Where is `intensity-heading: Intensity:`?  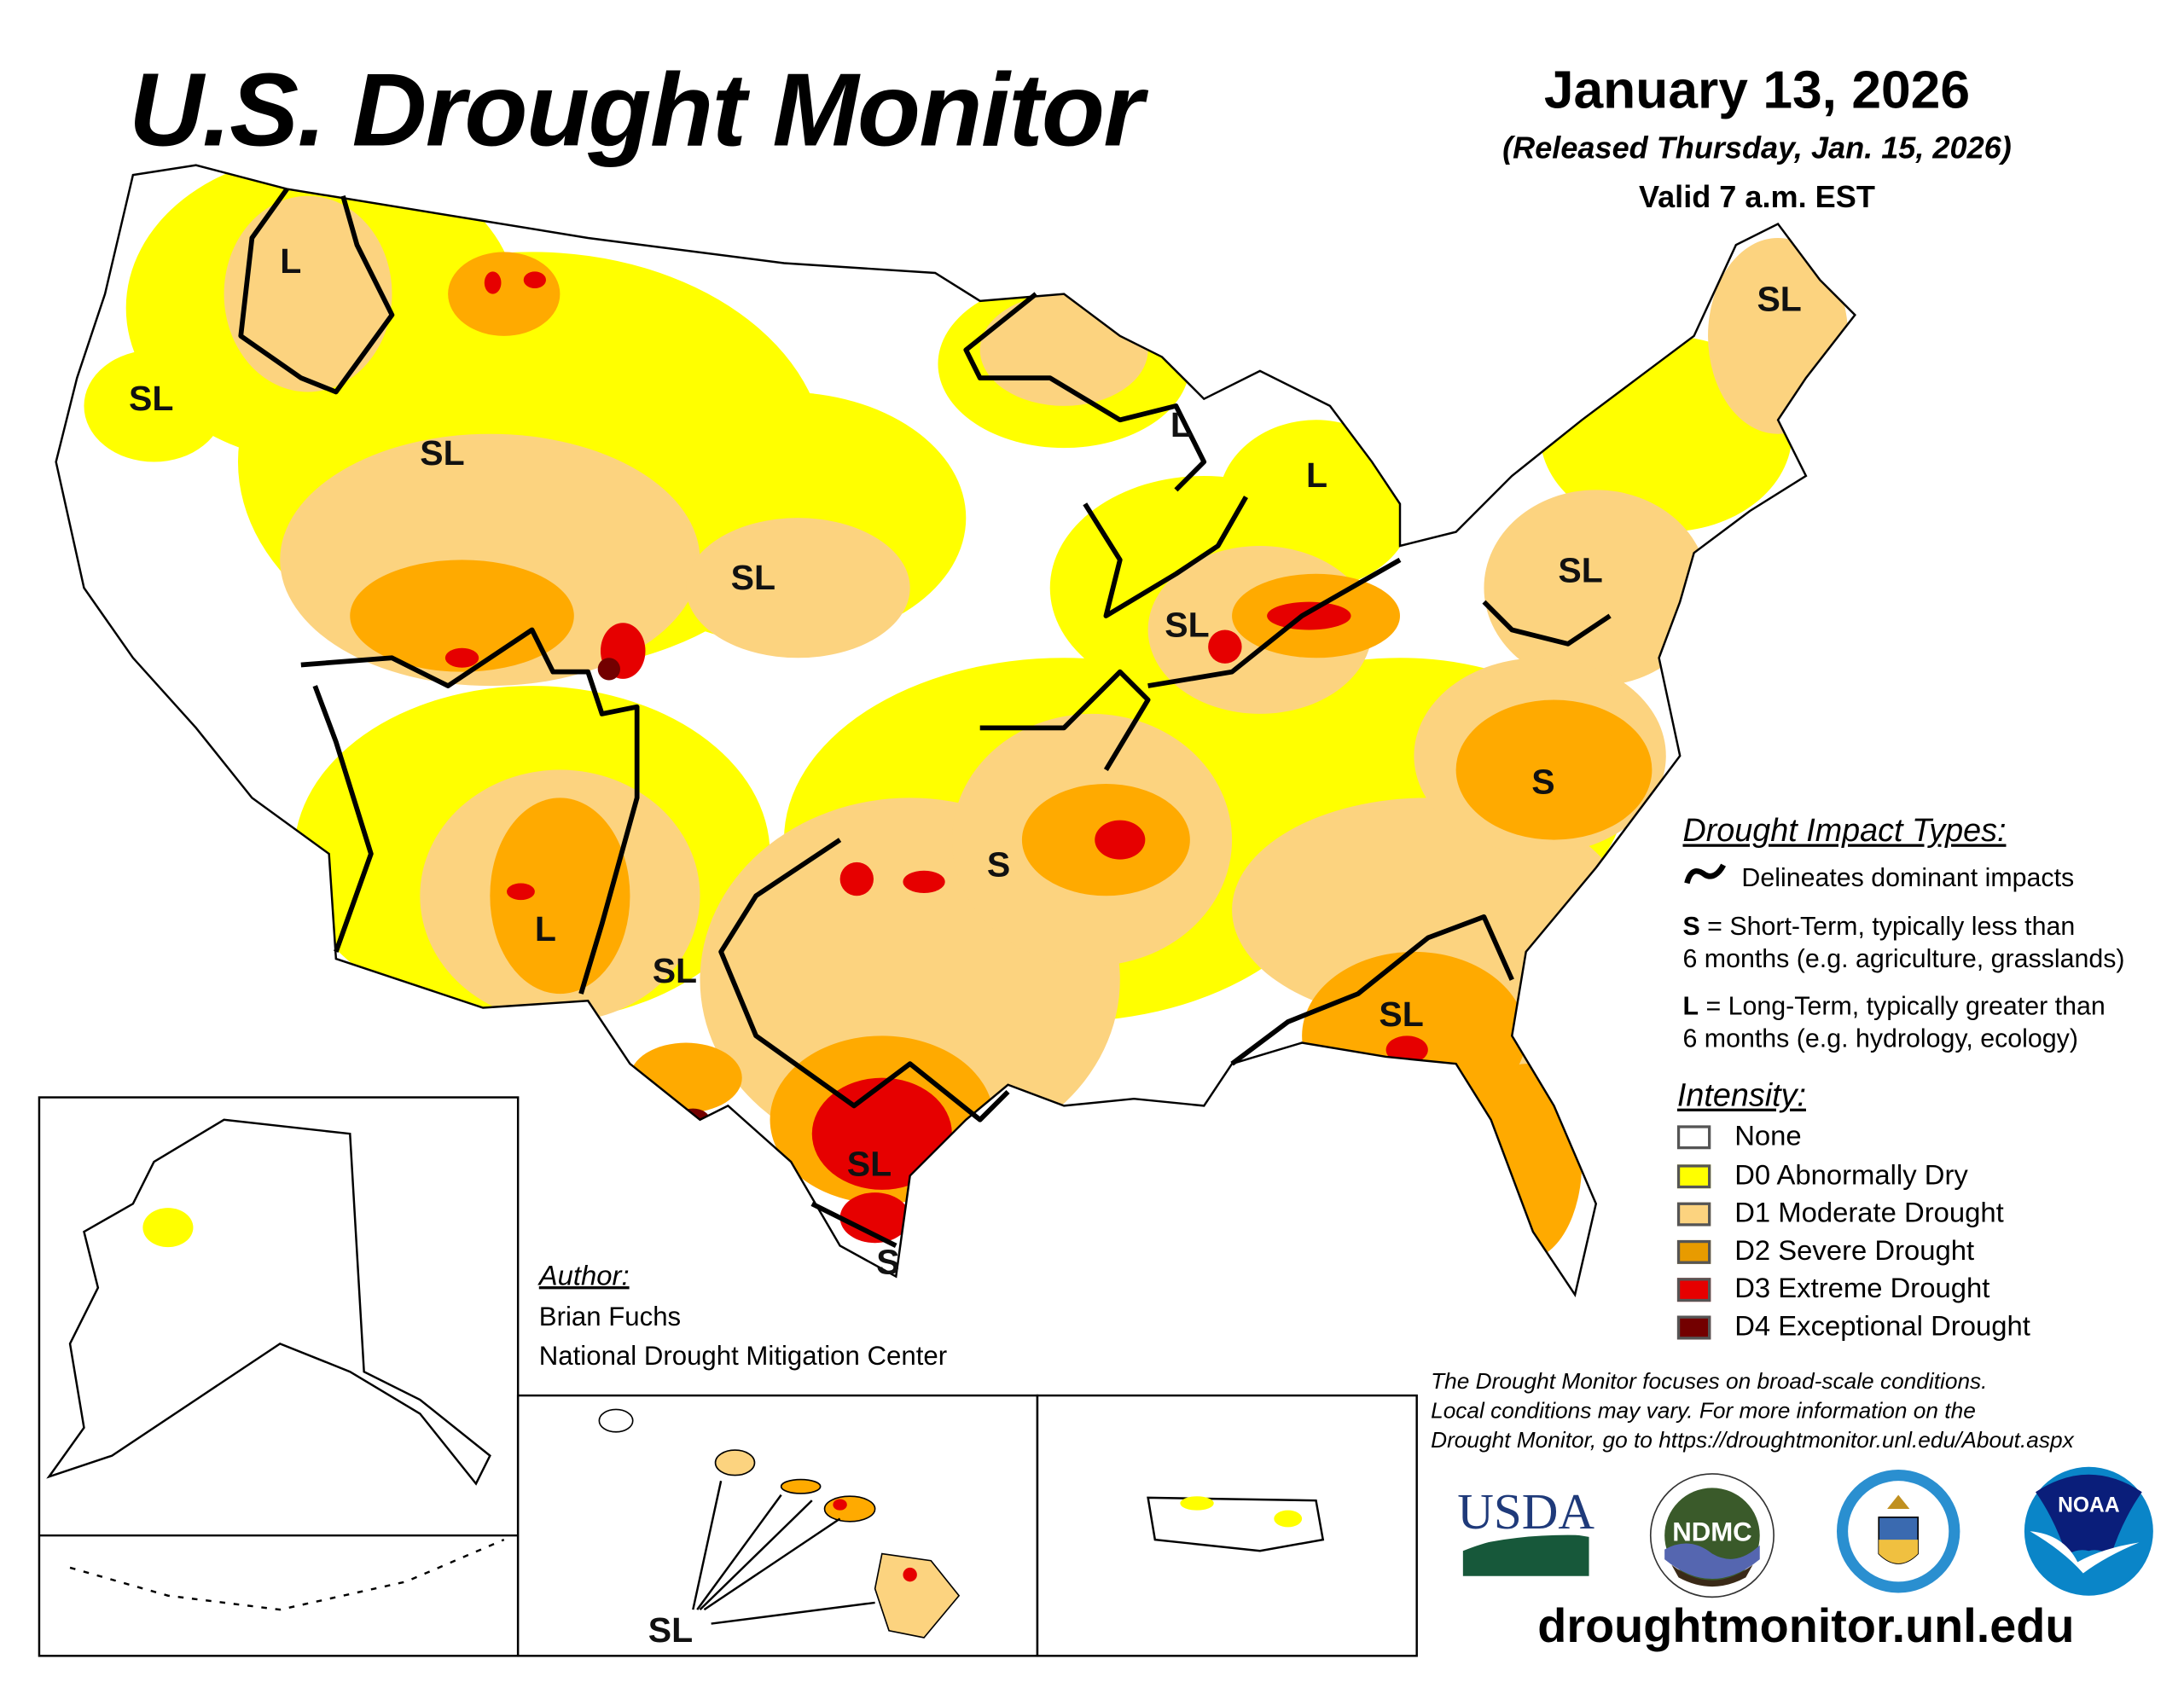
intensity-heading: Intensity: is located at coordinates (1741, 1095).